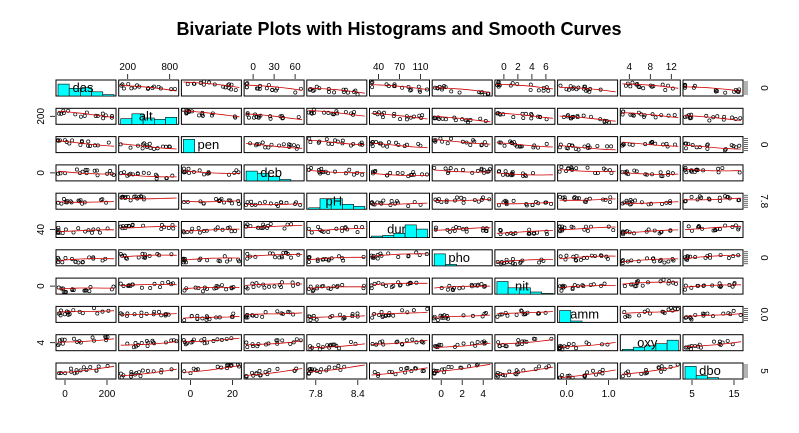 This screenshot has height=433, width=799. Describe the element at coordinates (609, 394) in the screenshot. I see `bottom-tick-label: 1.0` at that location.